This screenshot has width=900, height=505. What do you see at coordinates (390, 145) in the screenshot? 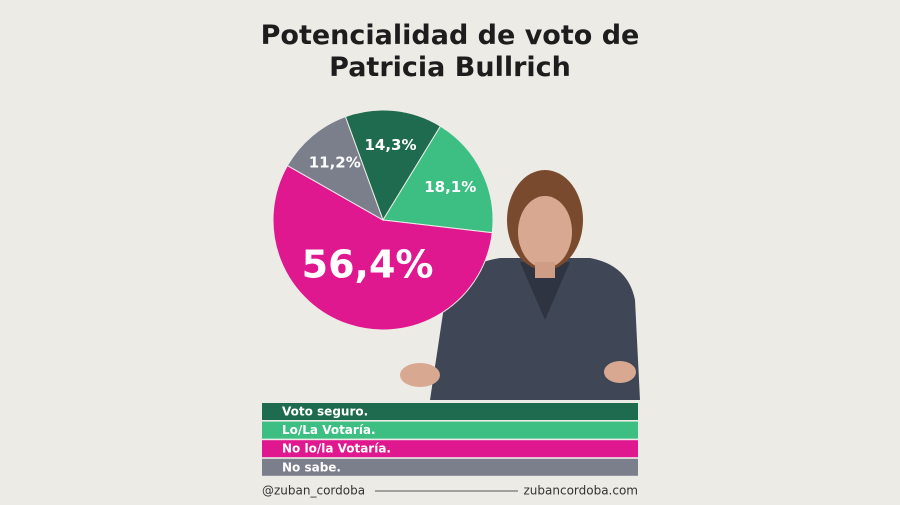
I see `data-label: 14,3%` at bounding box center [390, 145].